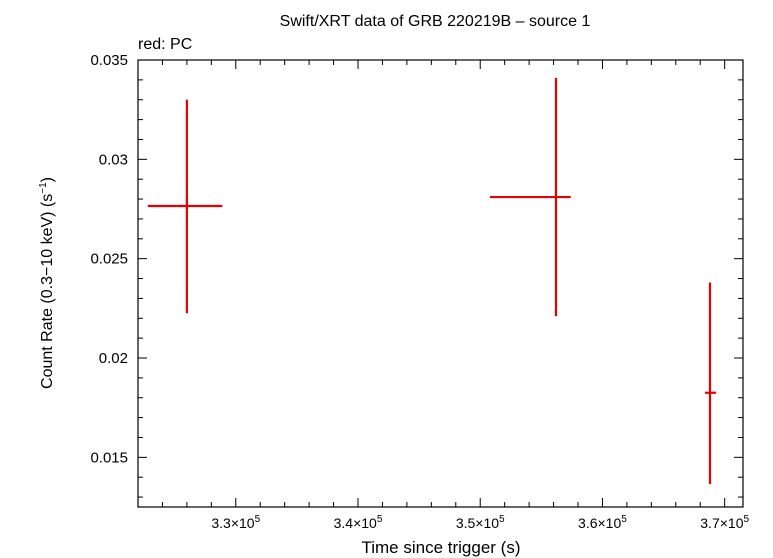  I want to click on y-axis-label: Count Rate (0.3−10 keV) (s−1), so click(47, 283).